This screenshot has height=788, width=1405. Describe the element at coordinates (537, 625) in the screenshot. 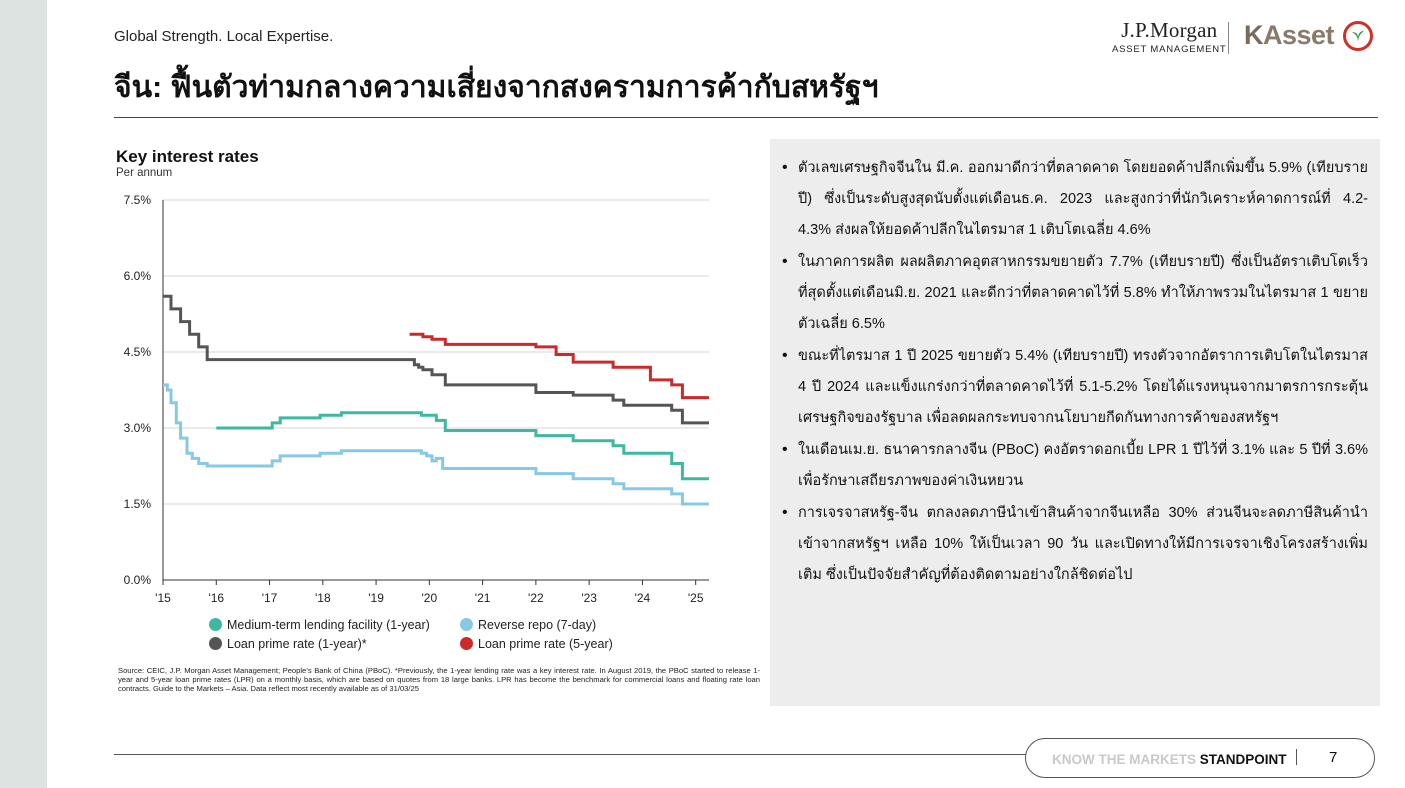

I see `legend-label-repo: Reverse repo (7-day)` at that location.